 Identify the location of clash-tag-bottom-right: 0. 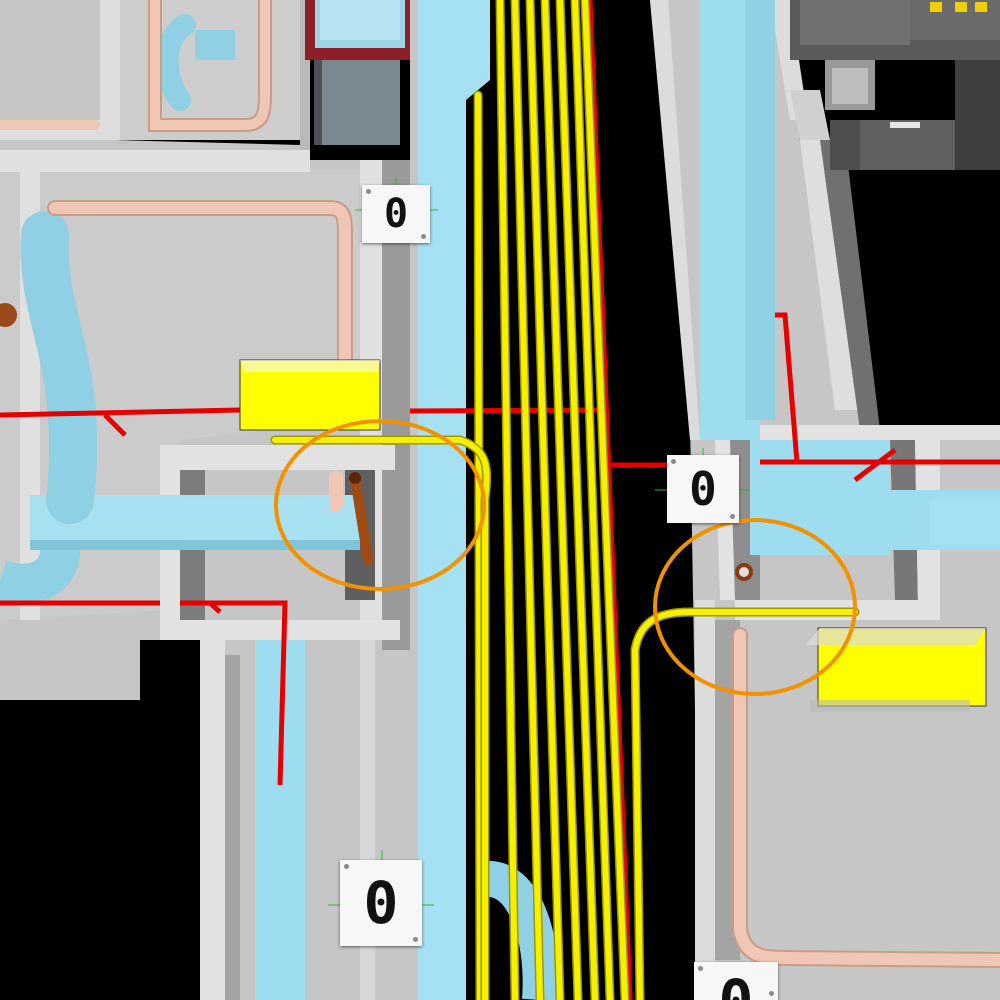
(736, 981).